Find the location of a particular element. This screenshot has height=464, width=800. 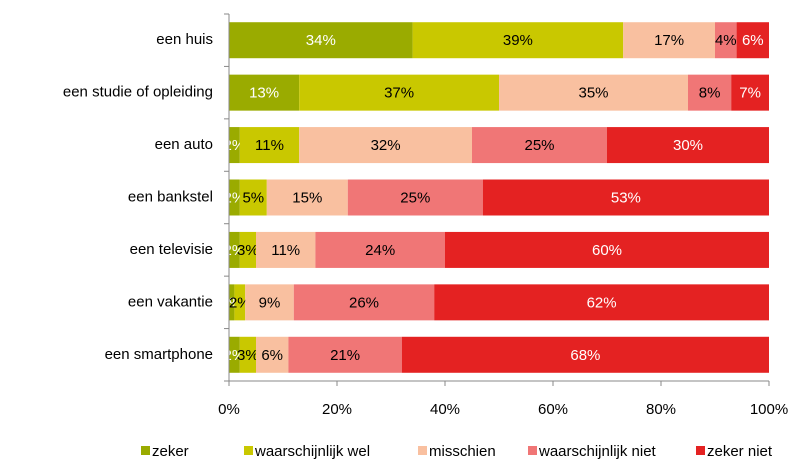

data-label: 37% is located at coordinates (399, 93).